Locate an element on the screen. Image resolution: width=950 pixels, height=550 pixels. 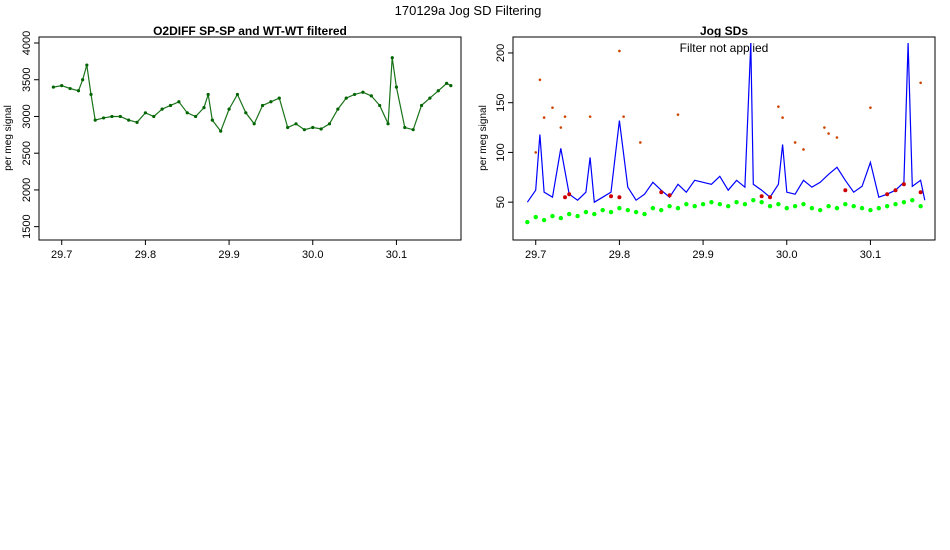
o2diff-signal-trace is located at coordinates (252, 95).